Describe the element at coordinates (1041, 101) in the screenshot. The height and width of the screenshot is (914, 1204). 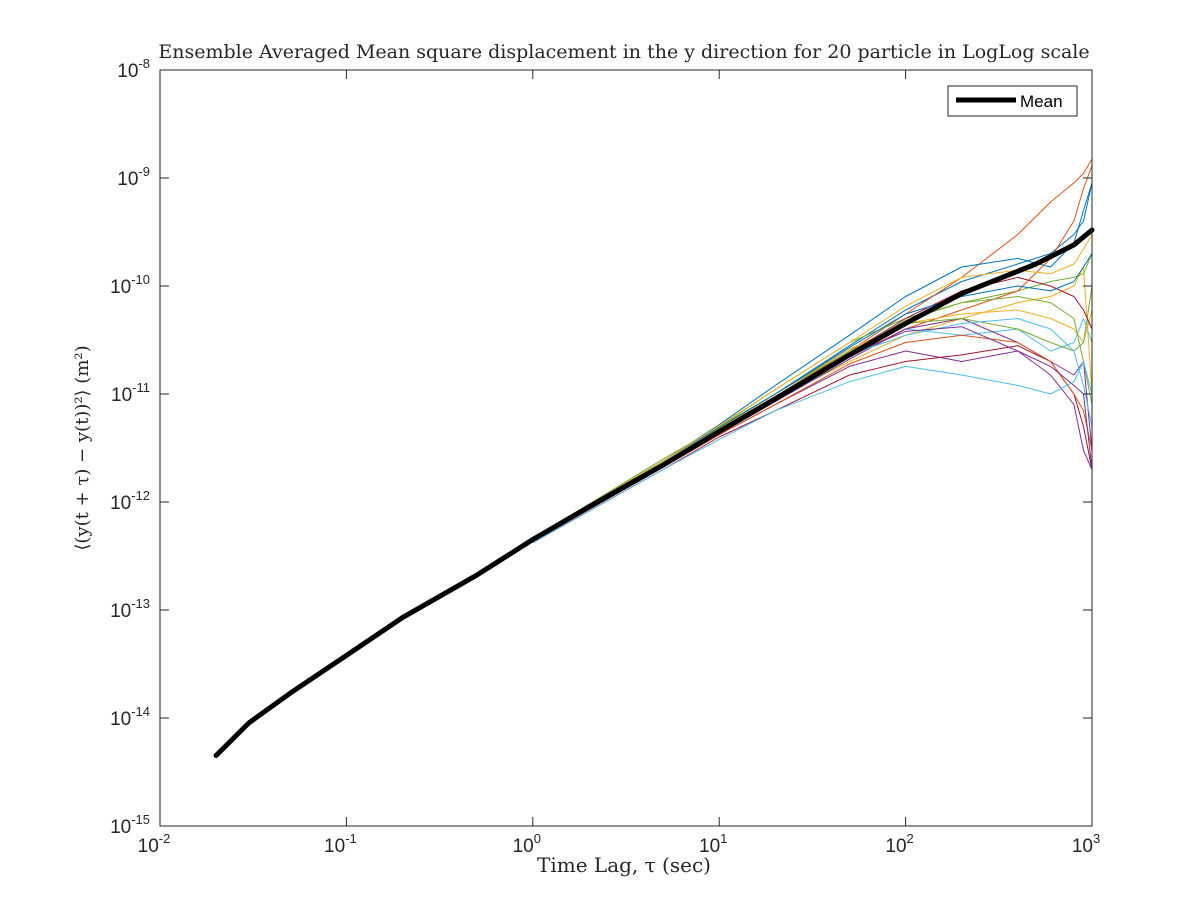
I see `legend-entry-mean: Mean` at that location.